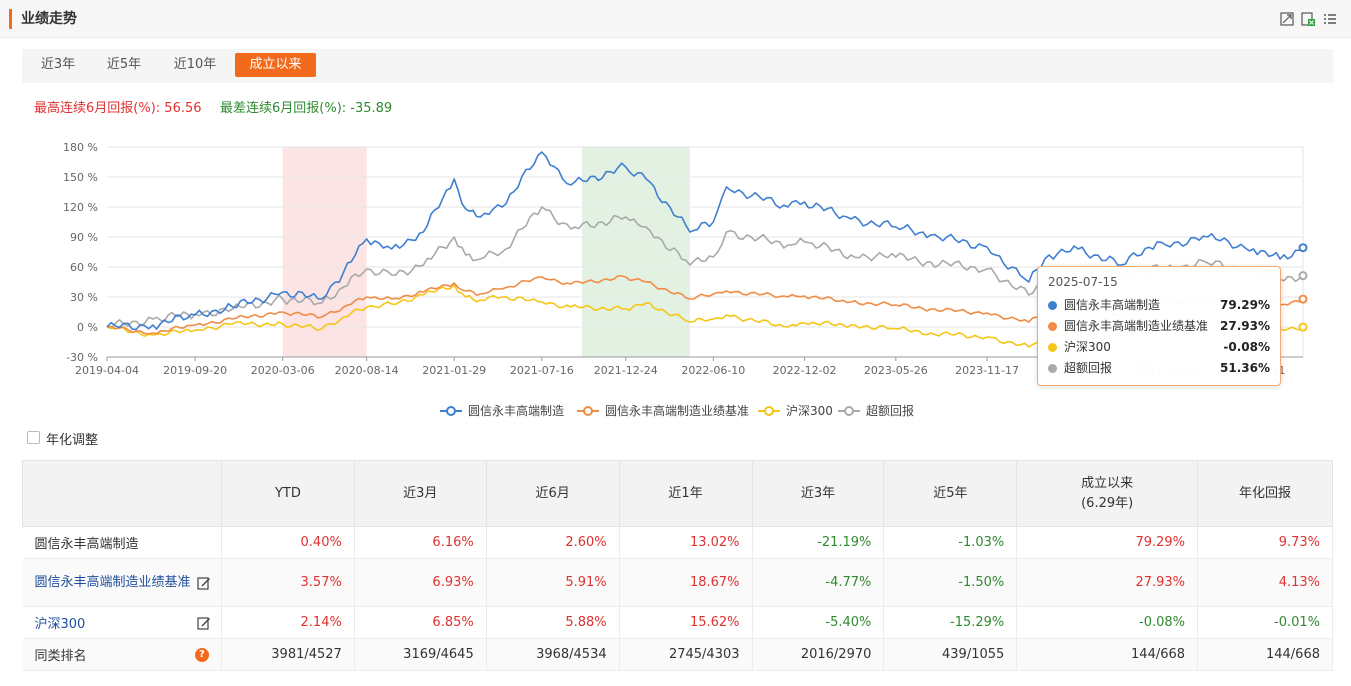  What do you see at coordinates (713, 370) in the screenshot?
I see `x-tick-label: 2022-06-10` at bounding box center [713, 370].